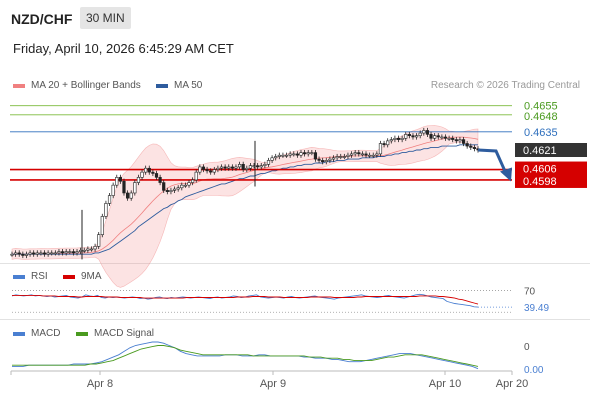 The height and width of the screenshot is (400, 590). Describe the element at coordinates (541, 133) in the screenshot. I see `level-tag-0.4635: 0.4635` at that location.